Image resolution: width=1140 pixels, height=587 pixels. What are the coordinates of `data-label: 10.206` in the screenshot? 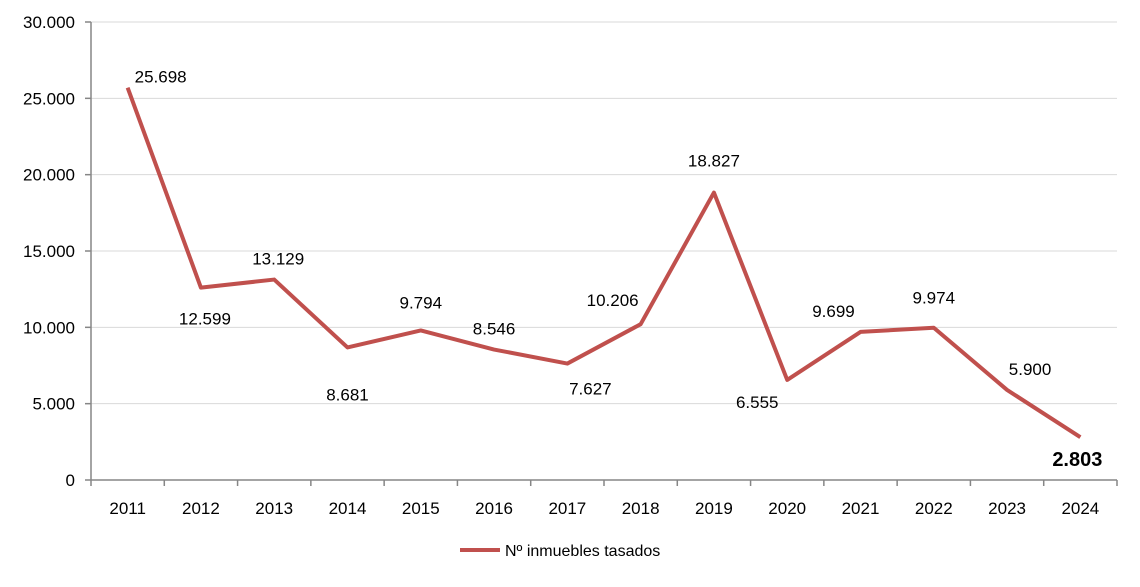 It's located at (613, 300).